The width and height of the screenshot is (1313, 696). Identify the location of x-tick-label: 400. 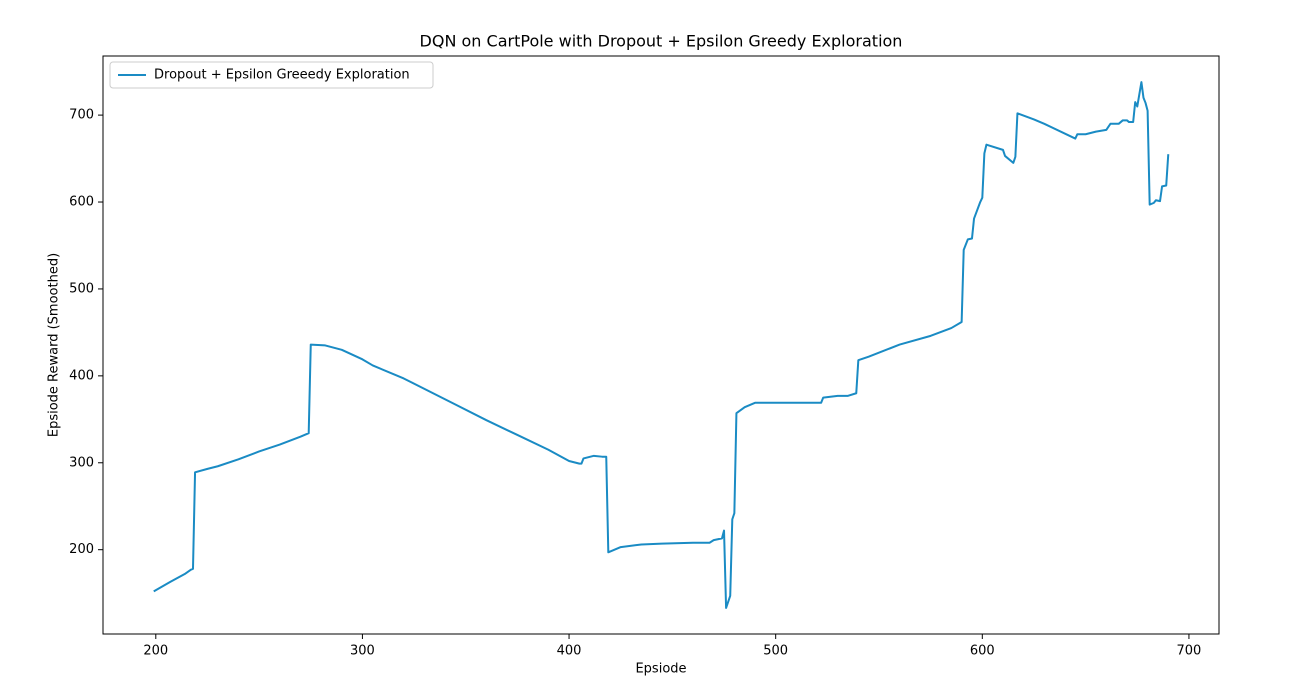
(569, 651).